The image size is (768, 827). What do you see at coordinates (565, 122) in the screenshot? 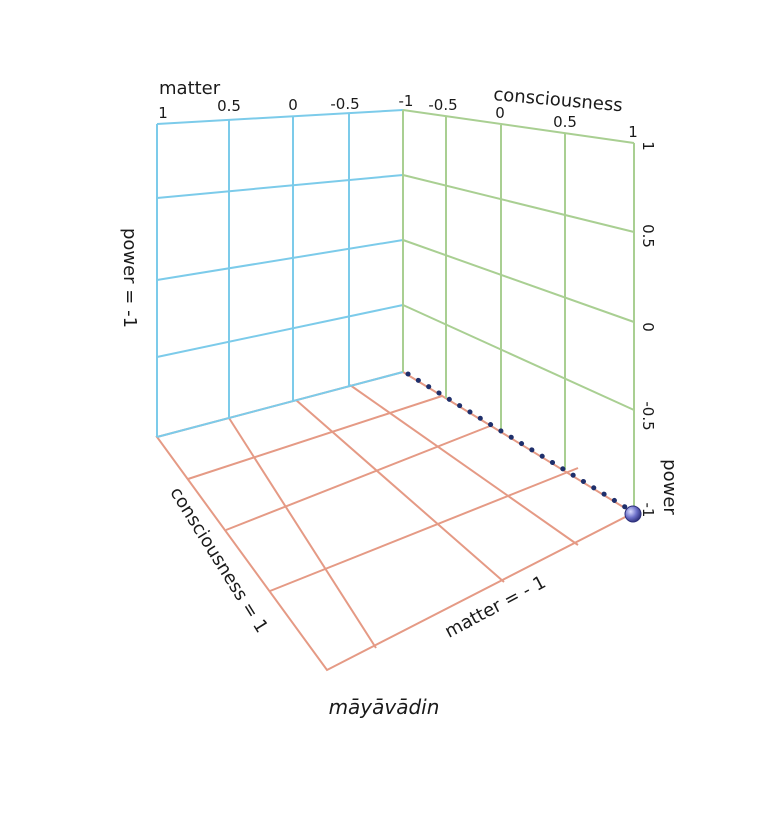
I see `right-wall-tick-0.5: 0.5` at bounding box center [565, 122].